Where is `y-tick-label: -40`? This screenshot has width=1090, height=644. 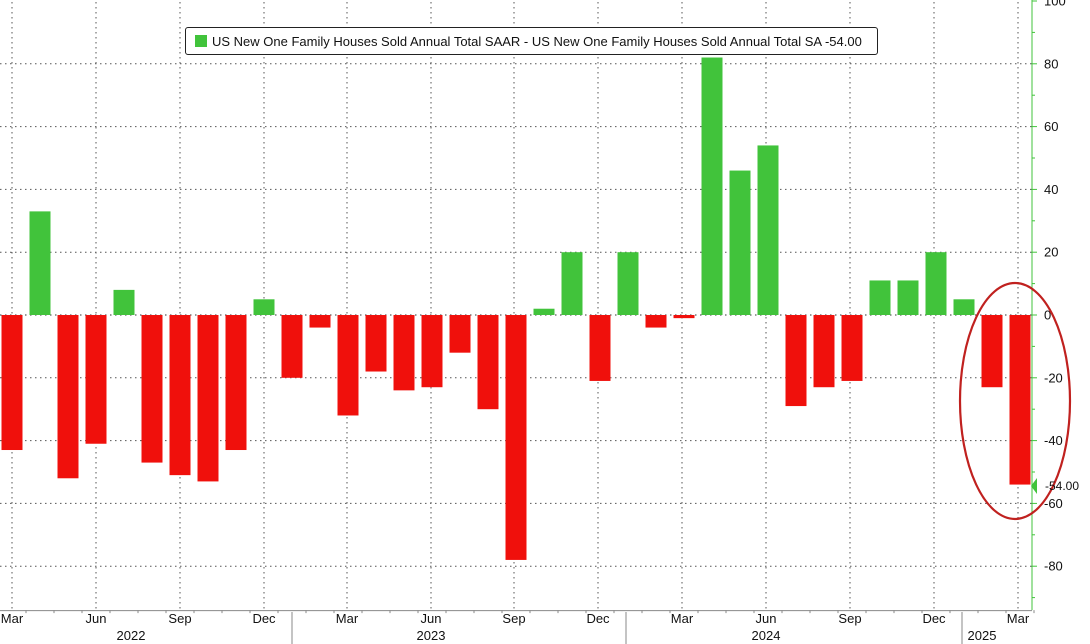
y-tick-label: -40 is located at coordinates (1053, 440).